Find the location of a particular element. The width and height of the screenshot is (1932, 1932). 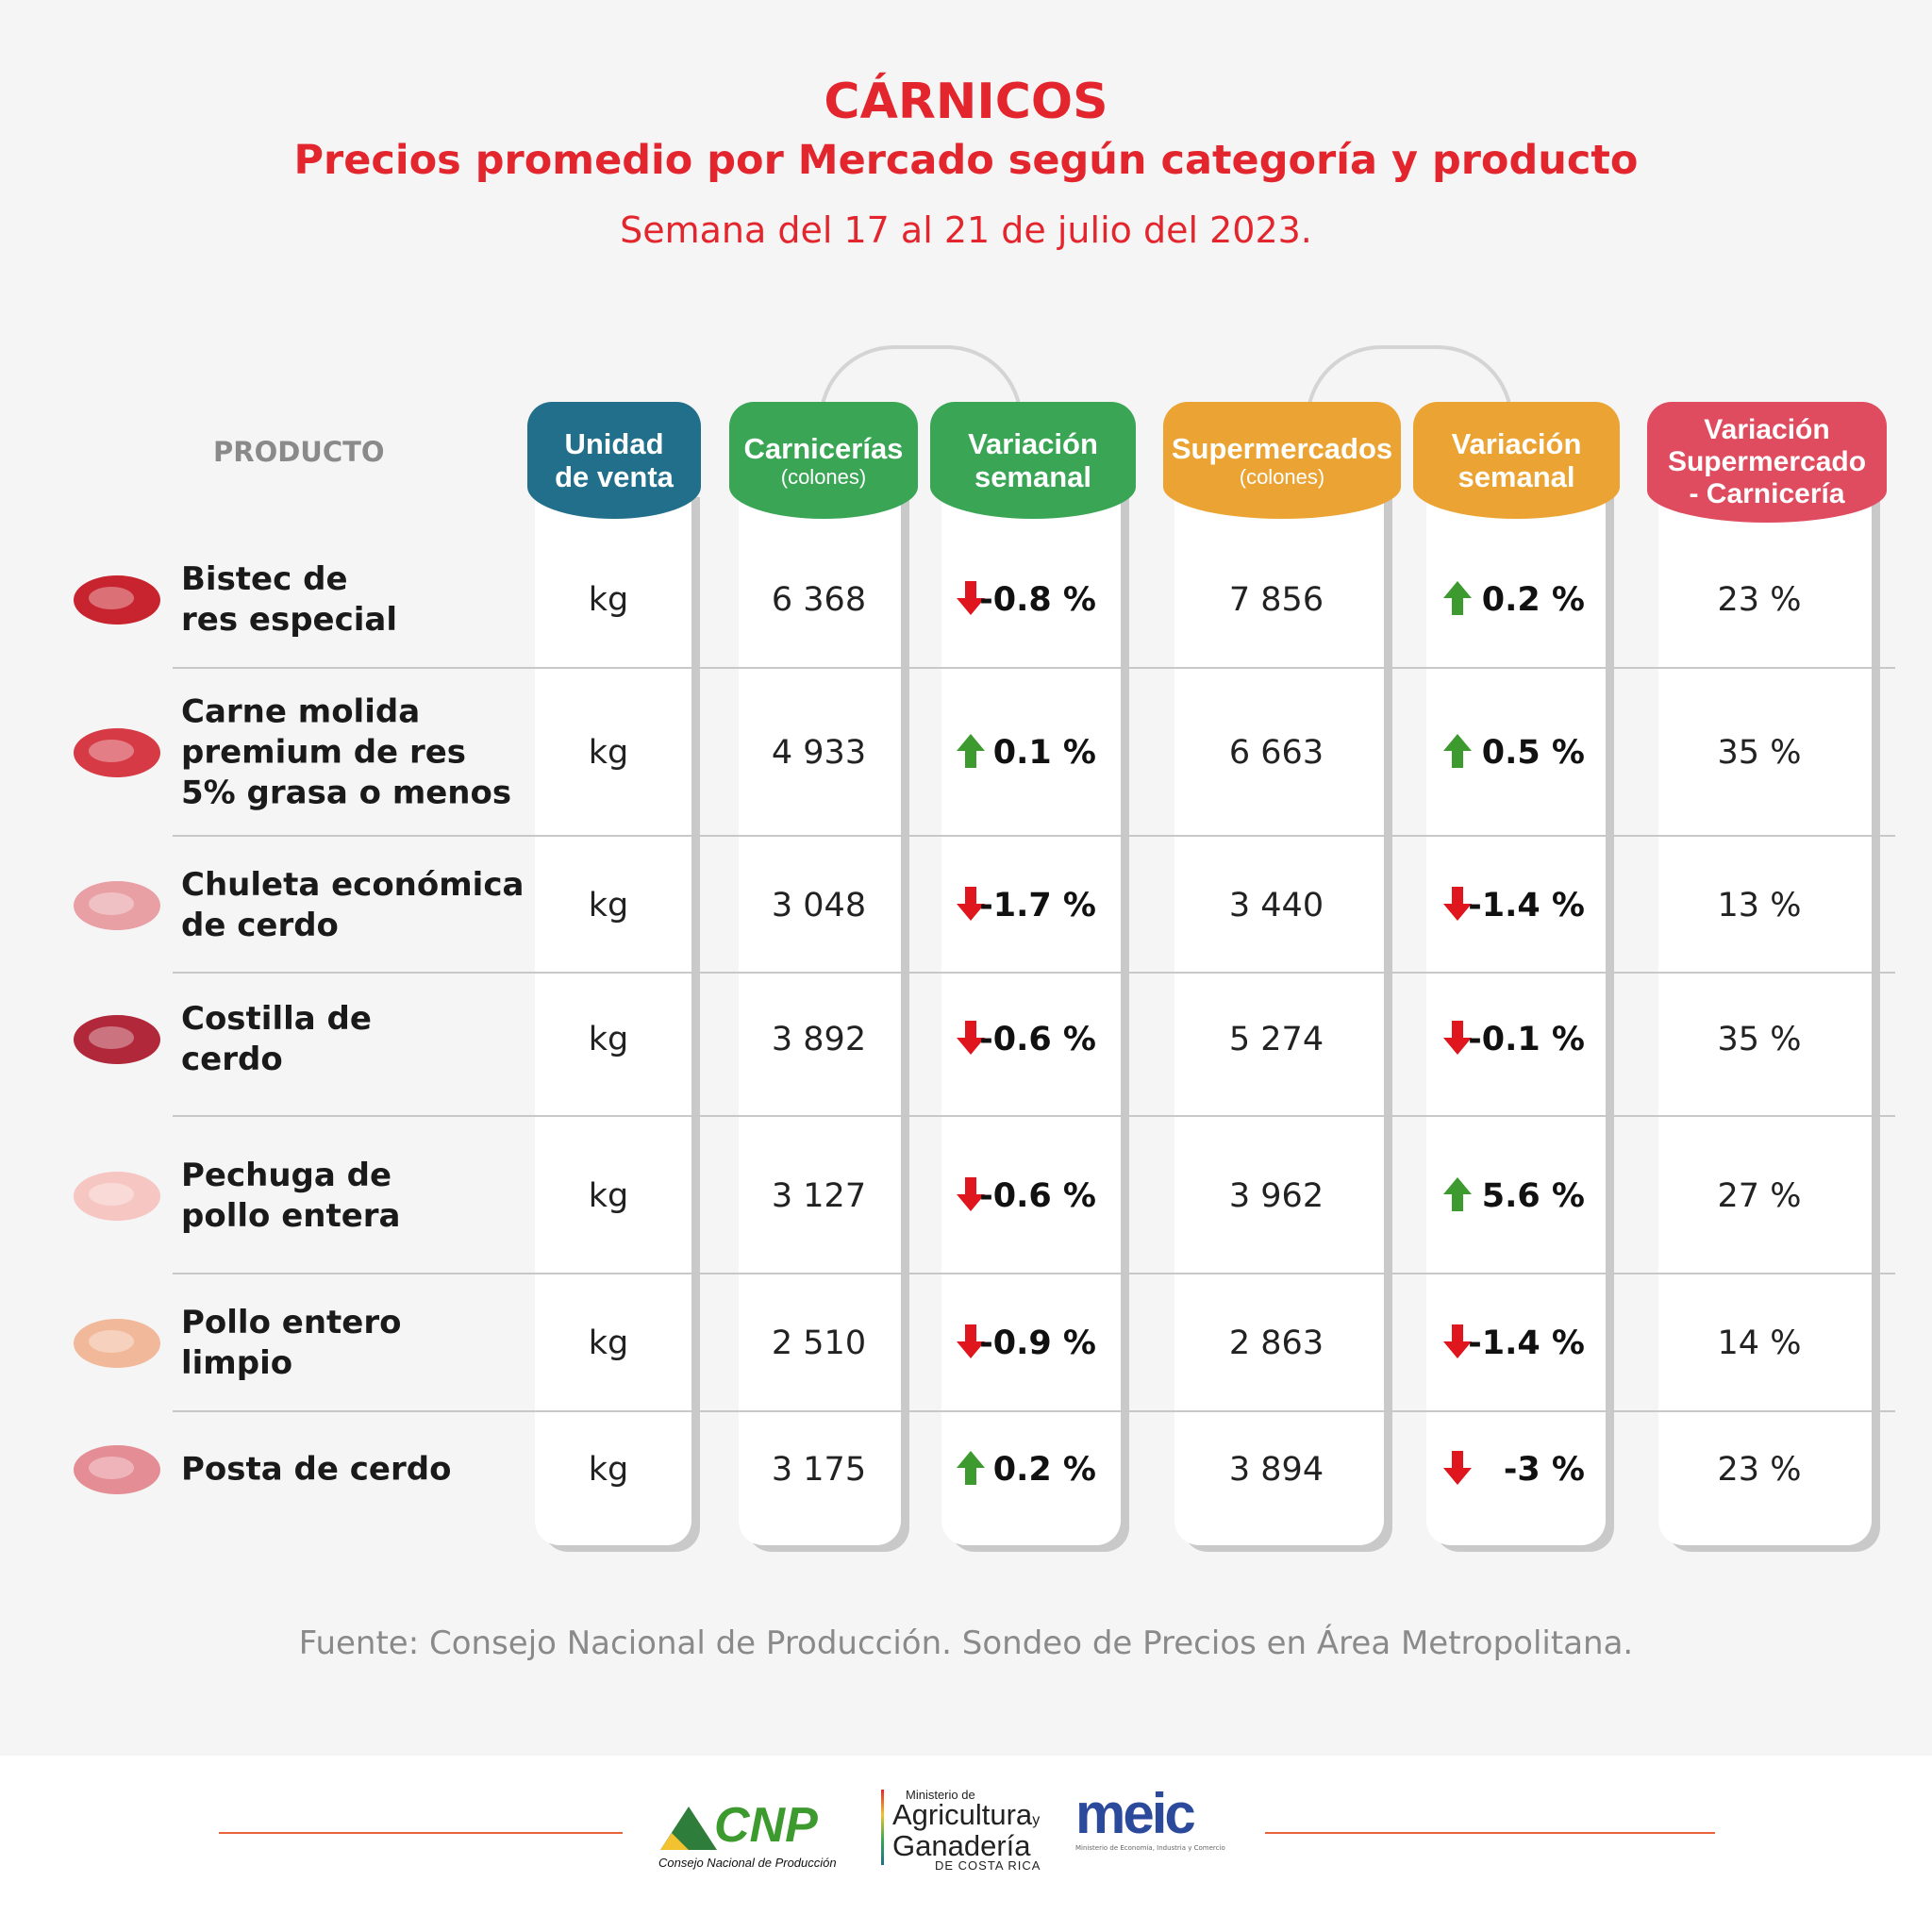

product-name-line: Carne molida is located at coordinates (301, 712).